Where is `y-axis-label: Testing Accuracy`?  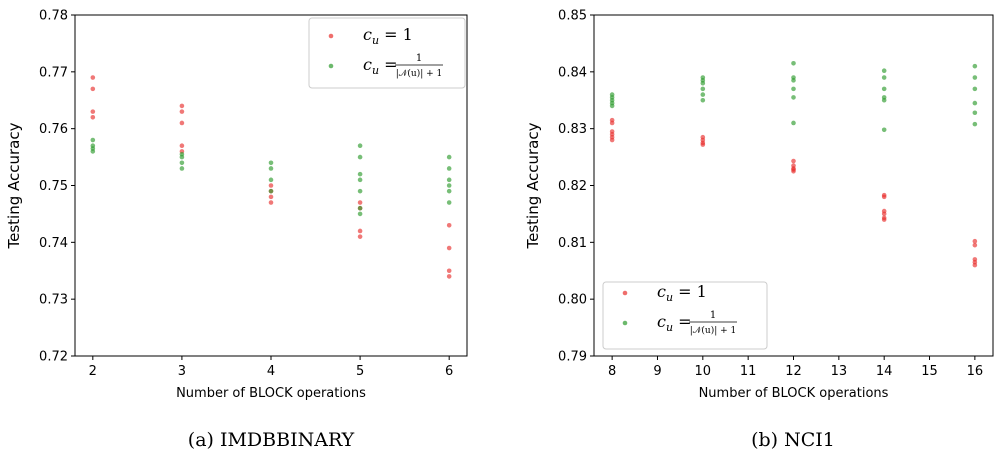 y-axis-label: Testing Accuracy is located at coordinates (14, 185).